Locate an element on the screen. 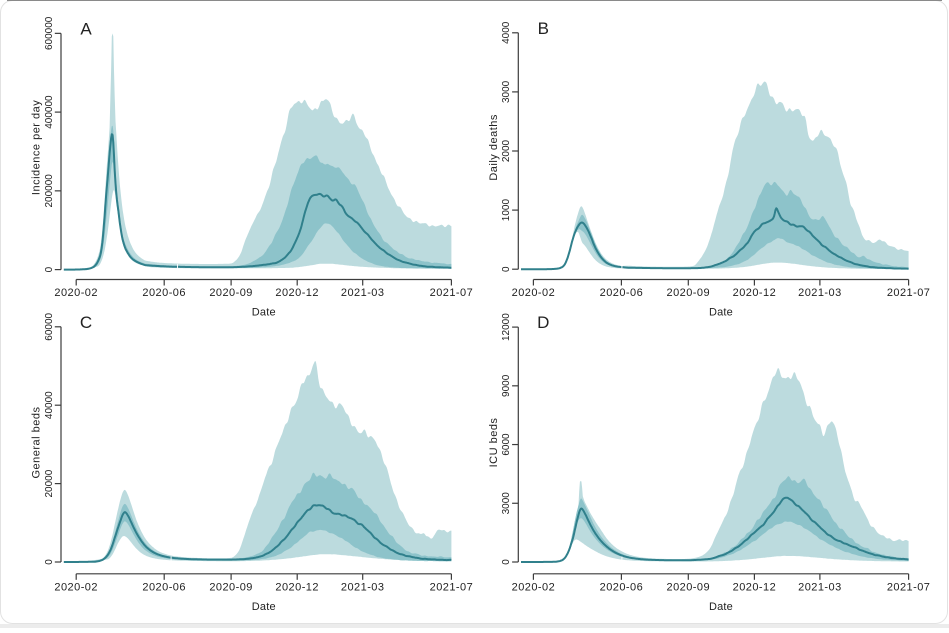 The height and width of the screenshot is (633, 949). svg-text: Incidence per day is located at coordinates (37, 147).